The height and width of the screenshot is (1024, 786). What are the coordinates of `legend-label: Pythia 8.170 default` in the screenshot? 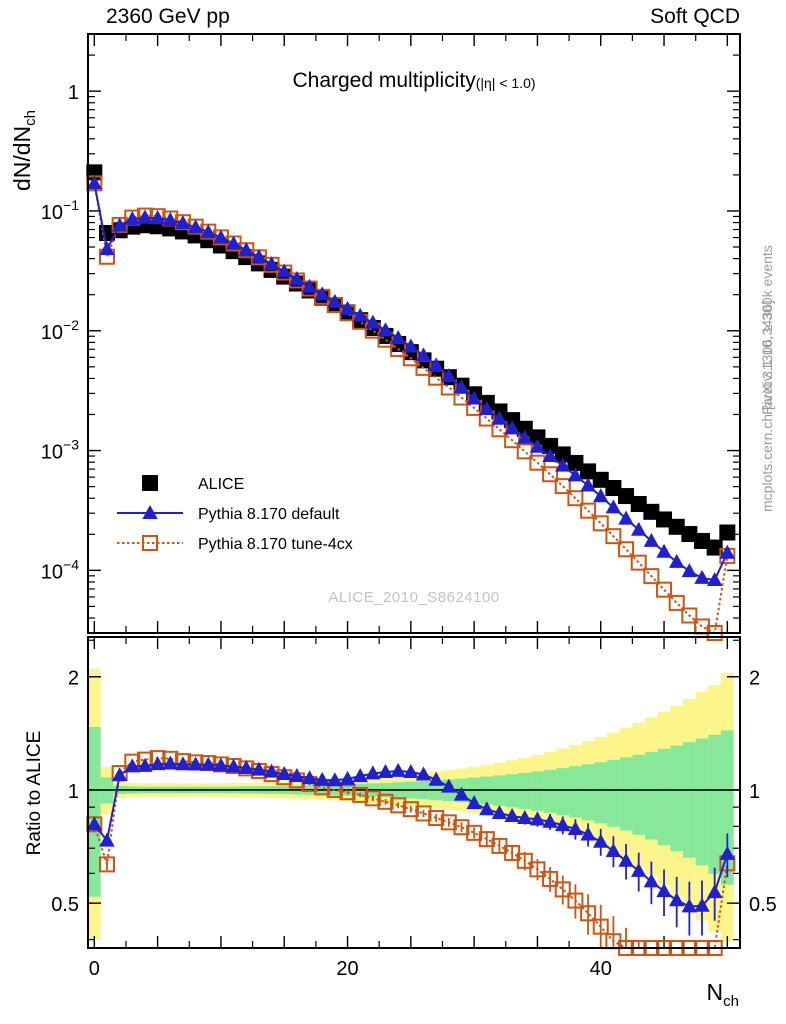 It's located at (269, 514).